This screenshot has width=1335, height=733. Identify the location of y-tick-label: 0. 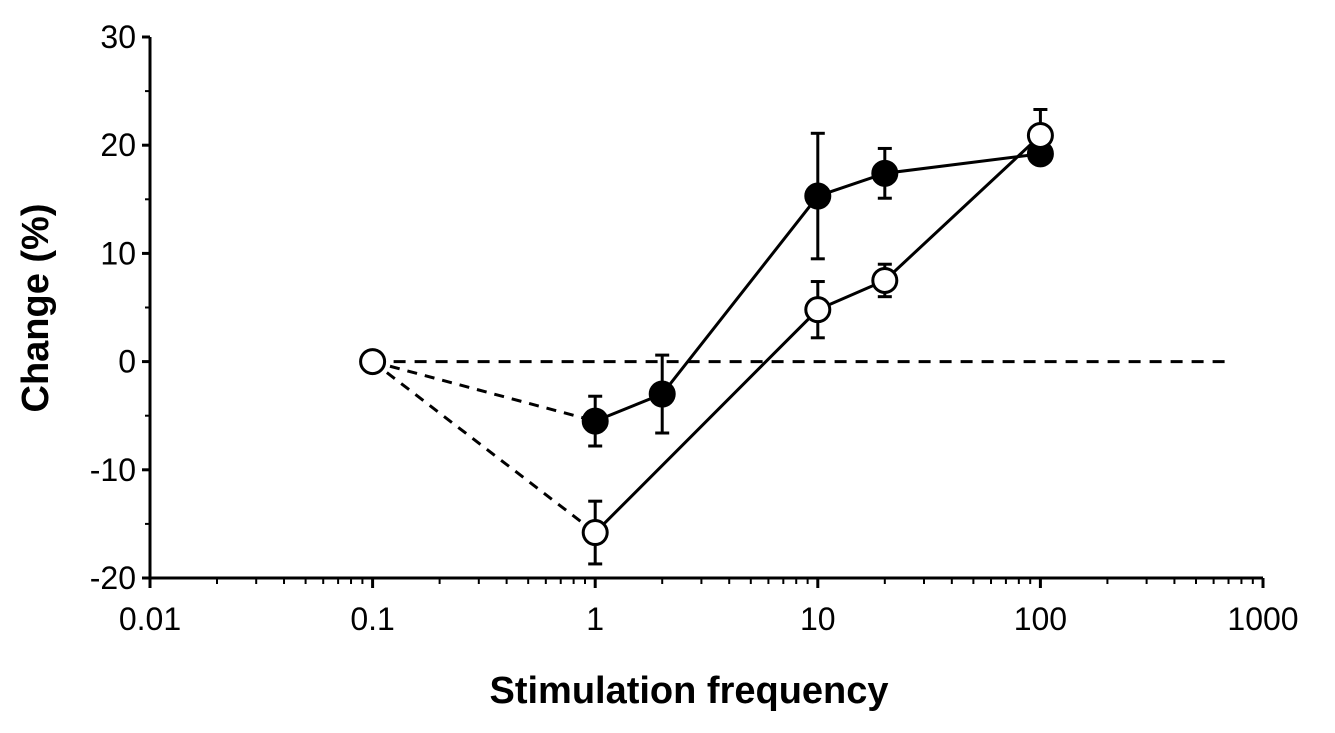
(127, 362).